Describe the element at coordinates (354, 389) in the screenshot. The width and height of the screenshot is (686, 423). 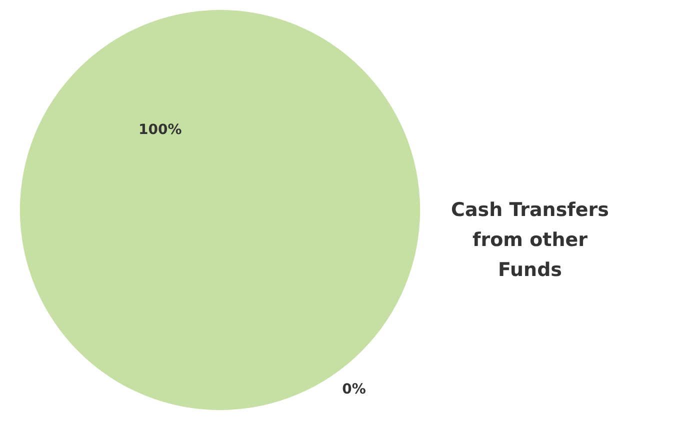
I see `text: 0%` at that location.